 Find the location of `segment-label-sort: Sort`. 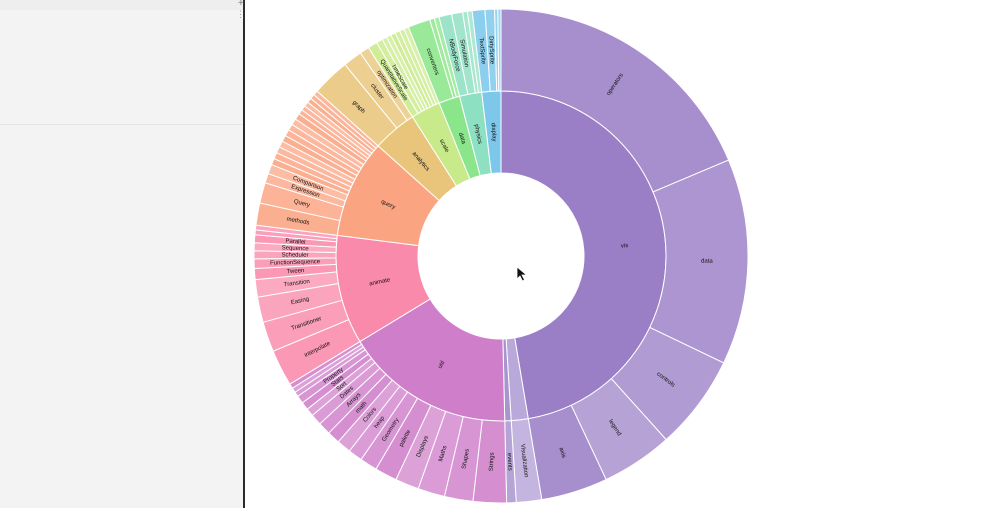

segment-label-sort: Sort is located at coordinates (342, 387).